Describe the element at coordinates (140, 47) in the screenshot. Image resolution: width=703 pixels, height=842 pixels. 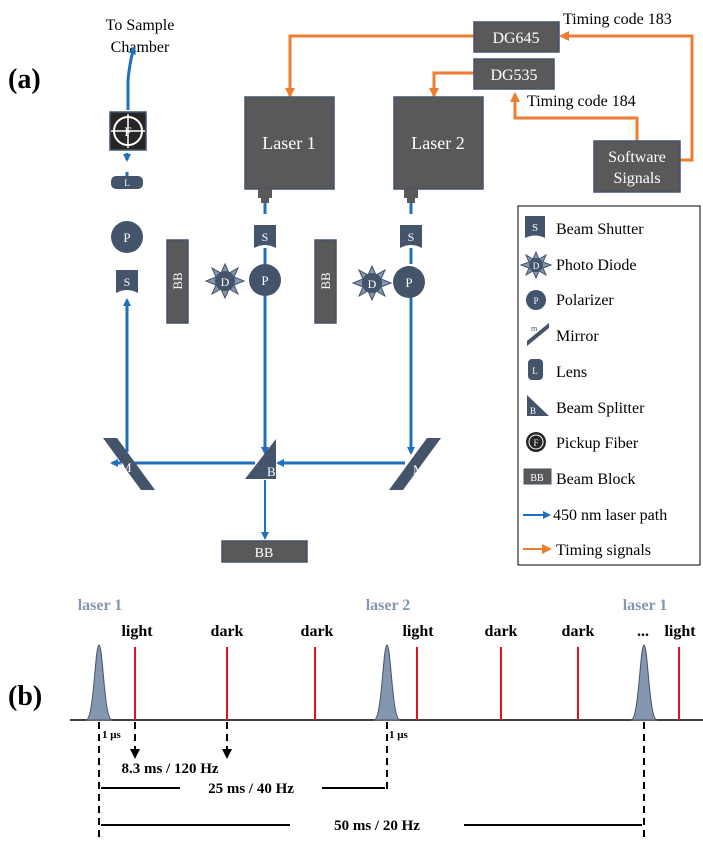
I see `sample-chamber-label-2: Chamber` at that location.